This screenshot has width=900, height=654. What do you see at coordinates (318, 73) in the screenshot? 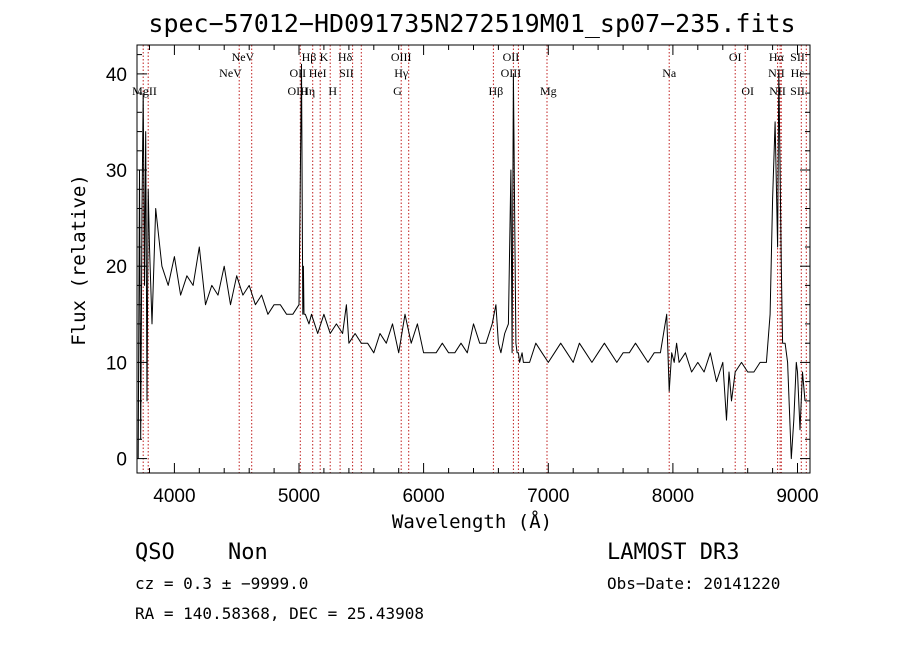
I see `line-label: HeI` at bounding box center [318, 73].